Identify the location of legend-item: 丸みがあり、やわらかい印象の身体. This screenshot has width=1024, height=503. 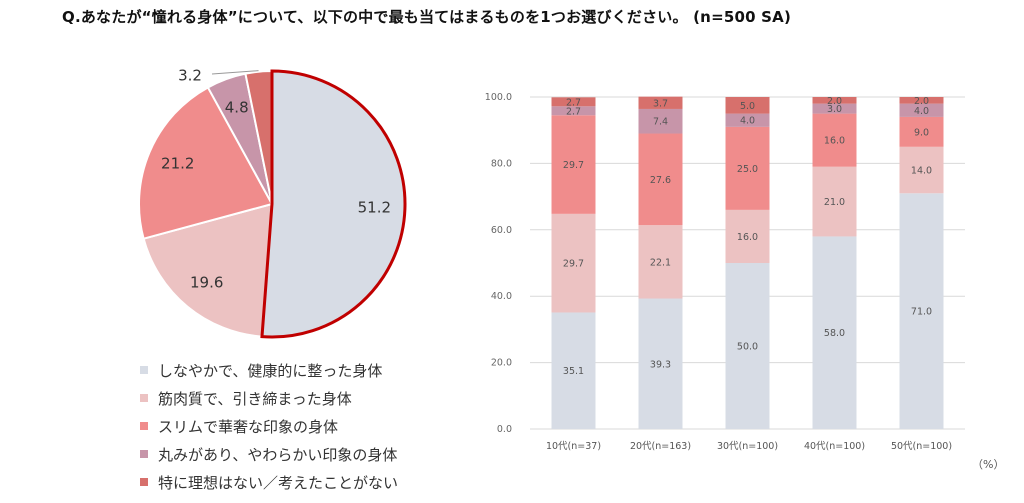
(269, 454).